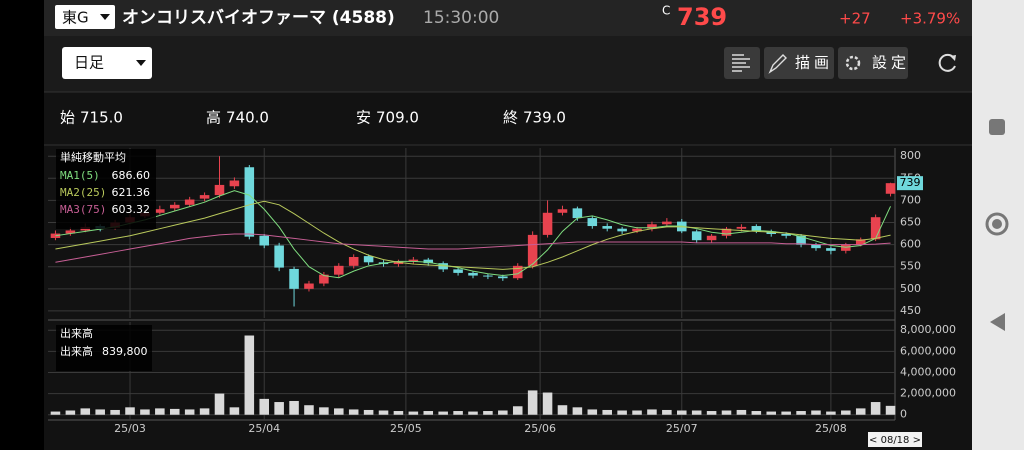 The width and height of the screenshot is (1024, 450). What do you see at coordinates (997, 127) in the screenshot?
I see `recents-button` at bounding box center [997, 127].